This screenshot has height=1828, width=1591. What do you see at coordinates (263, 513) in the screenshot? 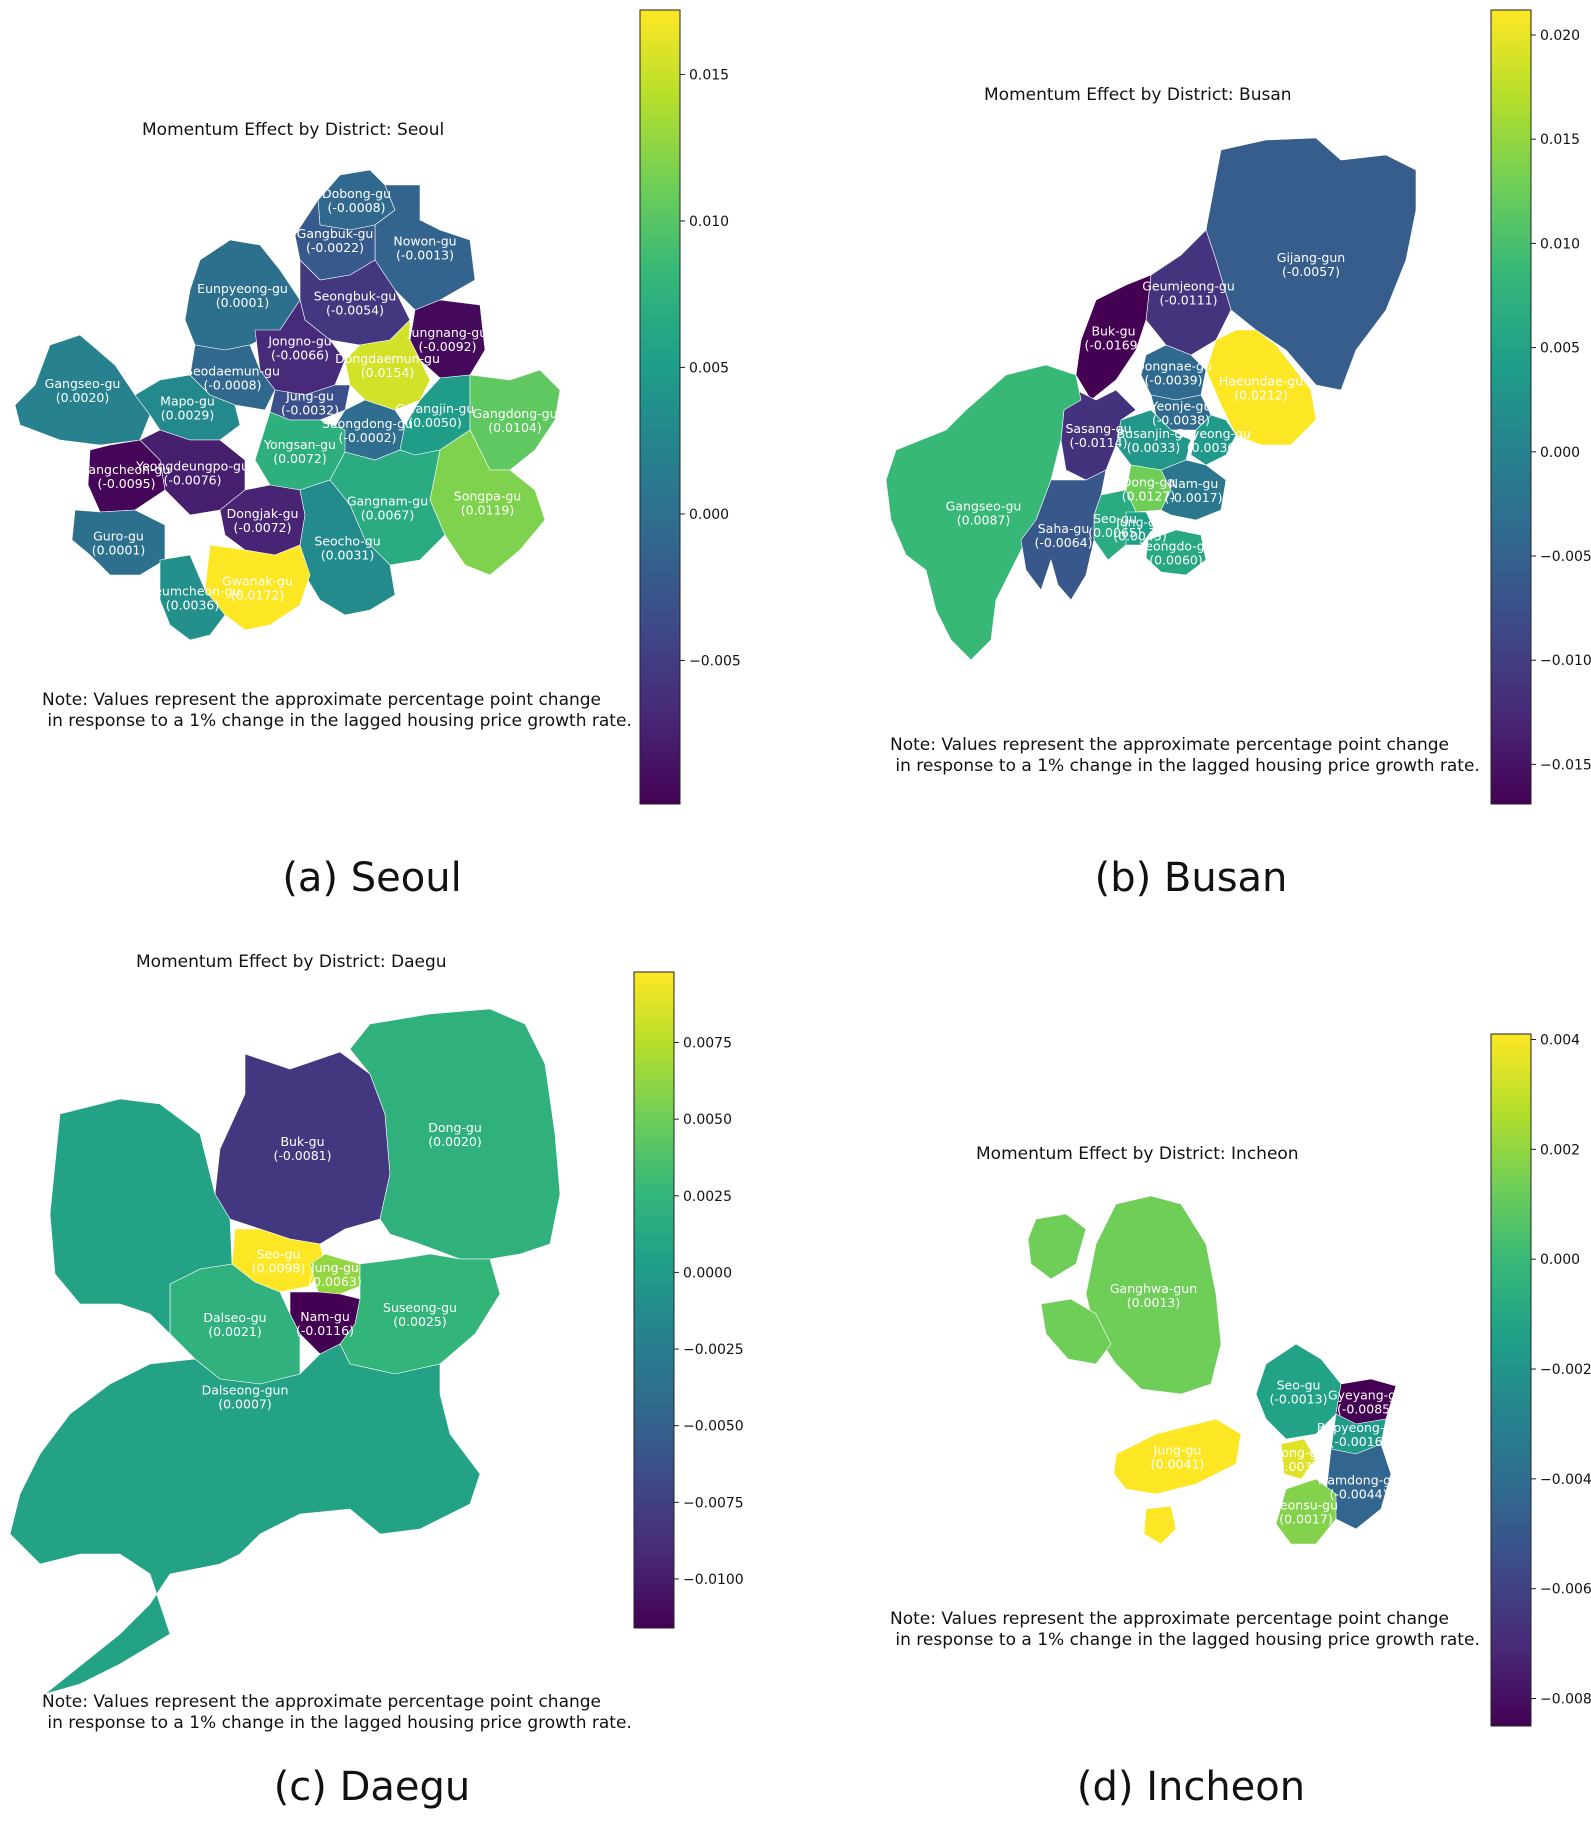
I see `district-label: Dongjak-gu` at bounding box center [263, 513].